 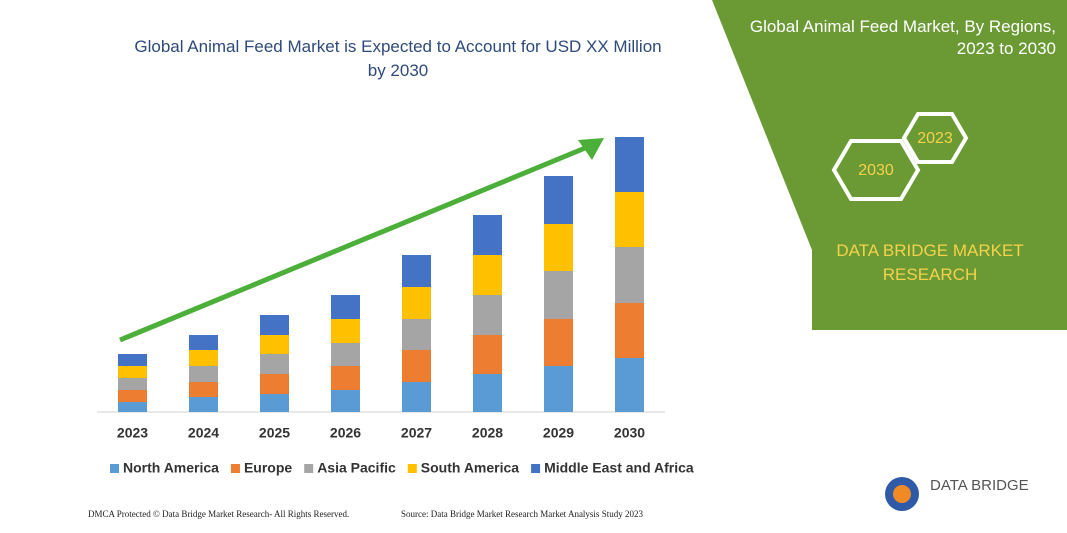 What do you see at coordinates (274, 433) in the screenshot?
I see `x-tick-label: 2025` at bounding box center [274, 433].